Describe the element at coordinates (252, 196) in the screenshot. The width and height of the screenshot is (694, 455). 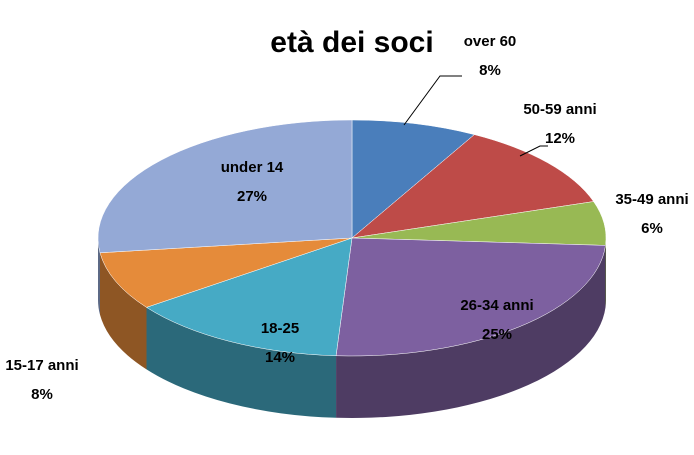
I see `slice-value-label: 27%` at that location.